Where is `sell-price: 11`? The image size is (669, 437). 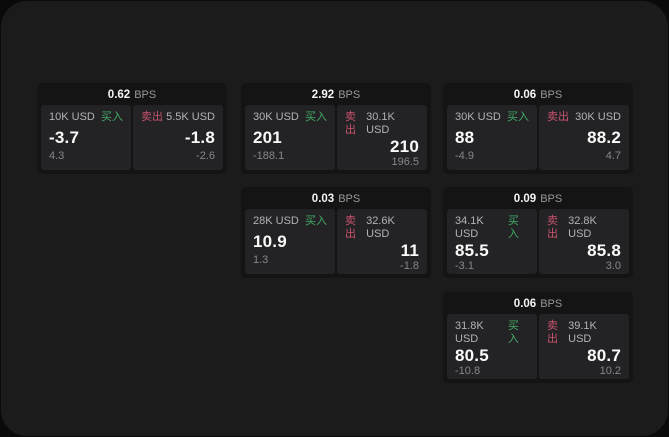
sell-price: 11 is located at coordinates (409, 250).